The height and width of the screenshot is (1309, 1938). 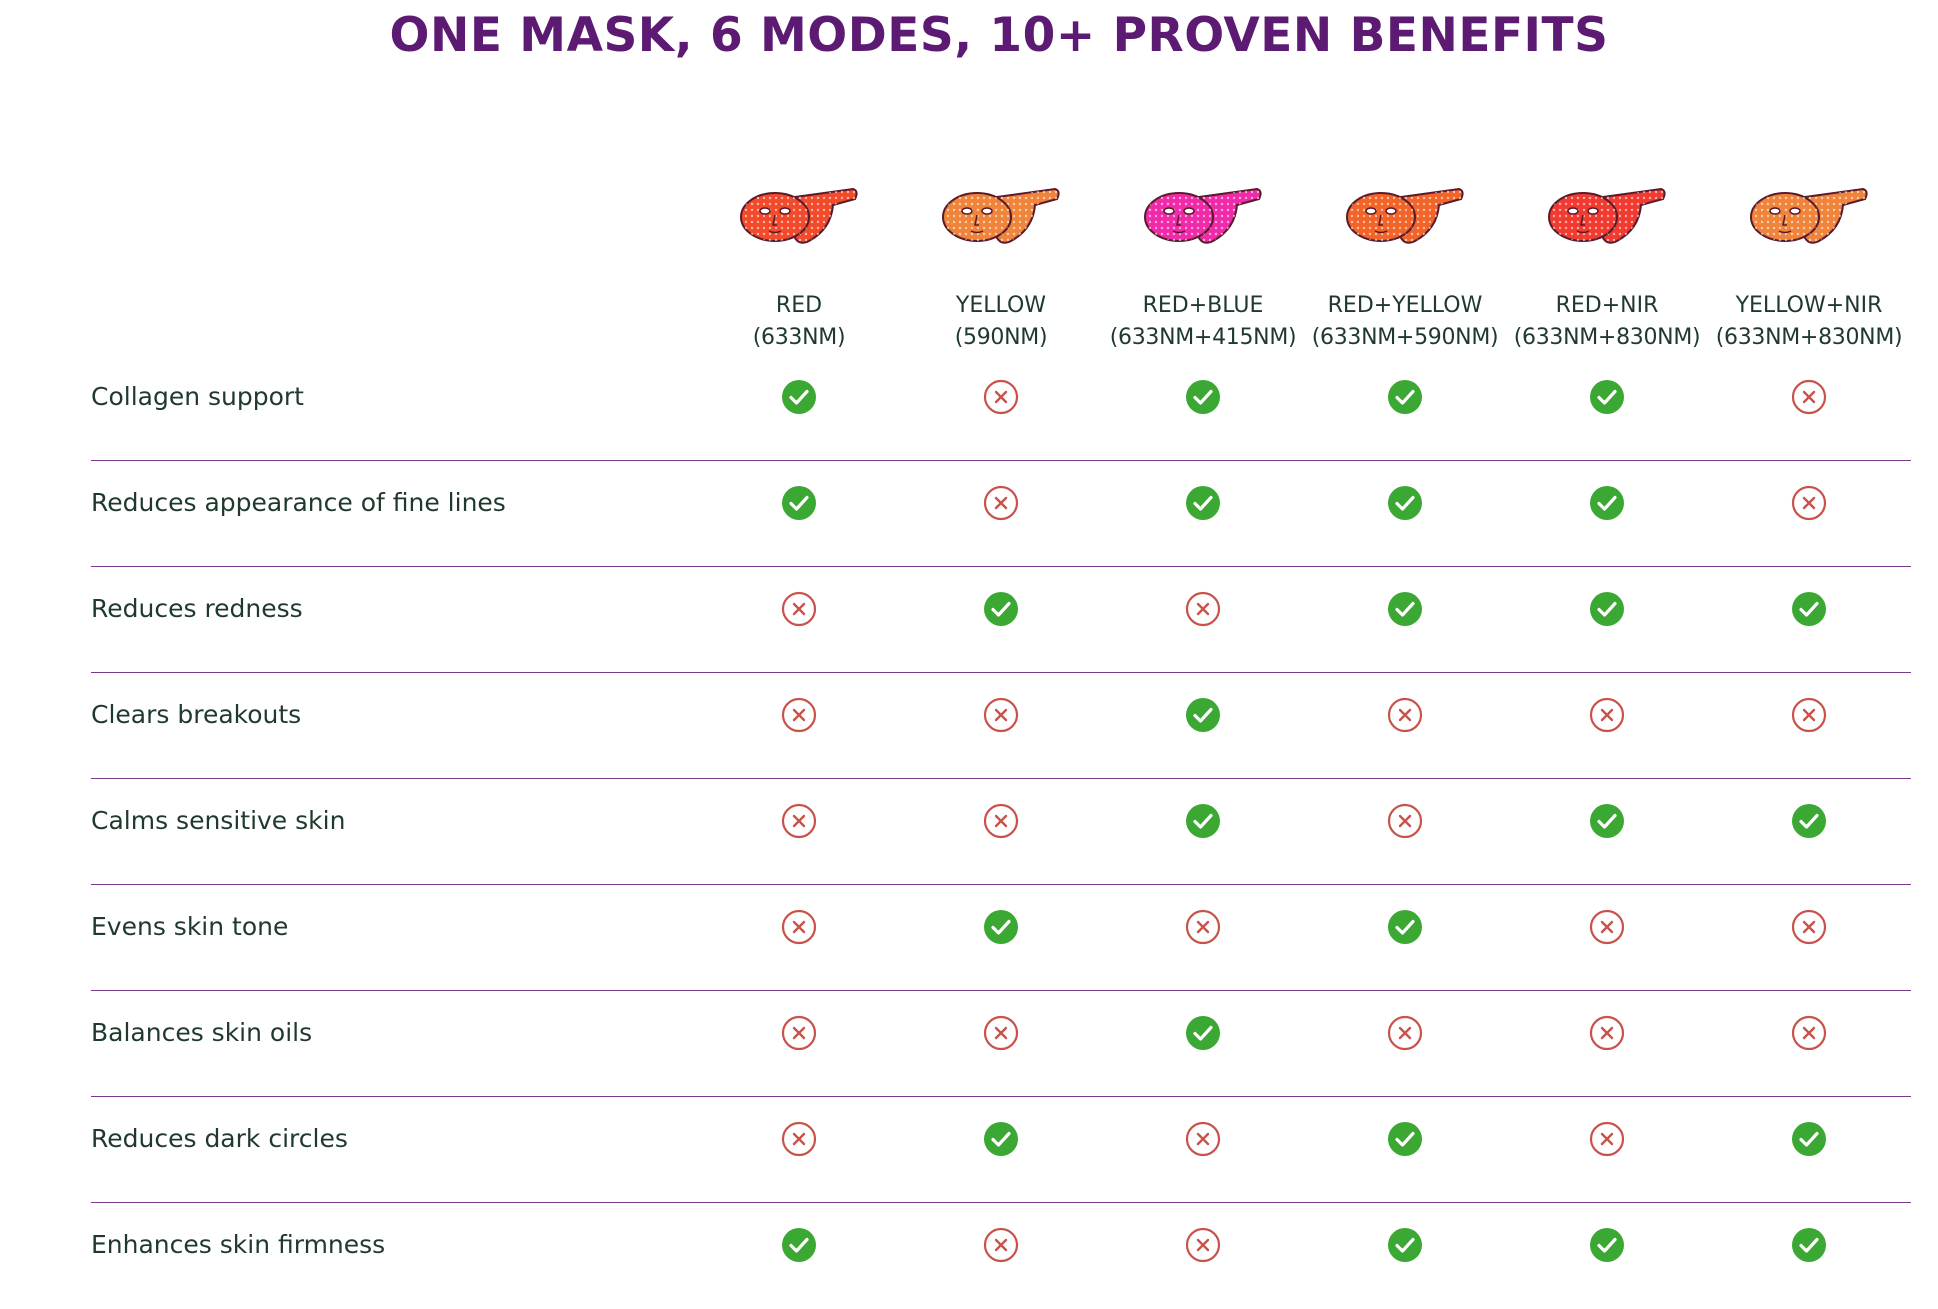 I want to click on table-row: Reduces appearance of fine lines, so click(x=1001, y=514).